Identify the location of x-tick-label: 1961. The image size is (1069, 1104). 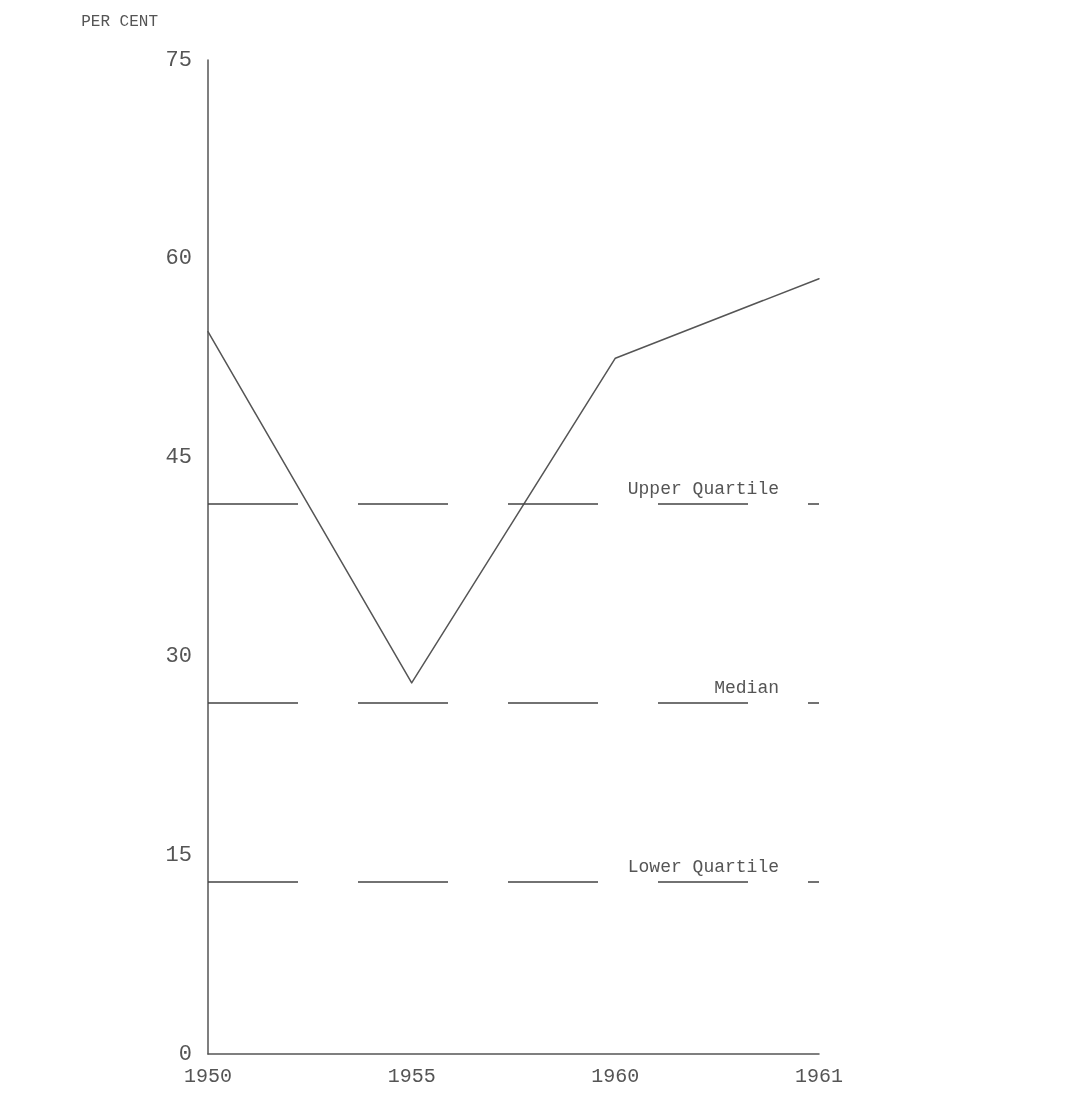
(819, 1076).